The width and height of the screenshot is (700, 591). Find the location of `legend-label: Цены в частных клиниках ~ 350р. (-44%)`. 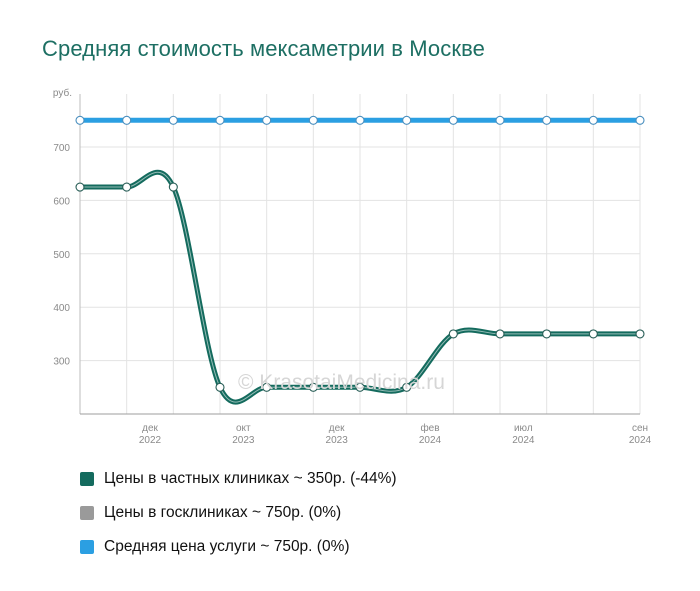

legend-label: Цены в частных клиниках ~ 350р. (-44%) is located at coordinates (250, 478).